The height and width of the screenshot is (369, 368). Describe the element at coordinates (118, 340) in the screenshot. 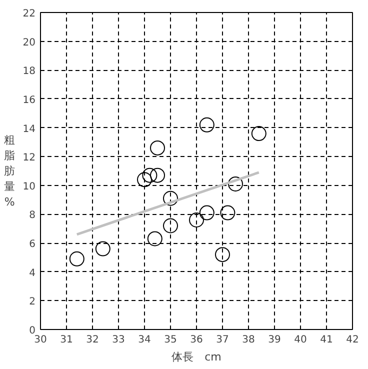

I see `x-tick-label: 33` at that location.